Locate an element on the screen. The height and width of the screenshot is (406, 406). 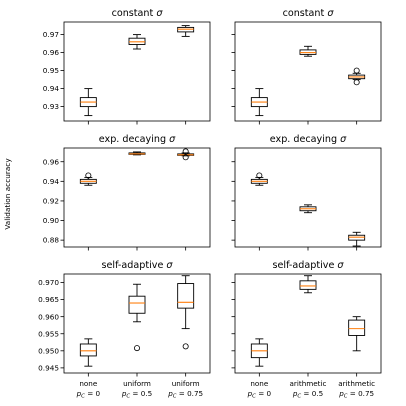
y-tick-label: 0.97 is located at coordinates (51, 34).